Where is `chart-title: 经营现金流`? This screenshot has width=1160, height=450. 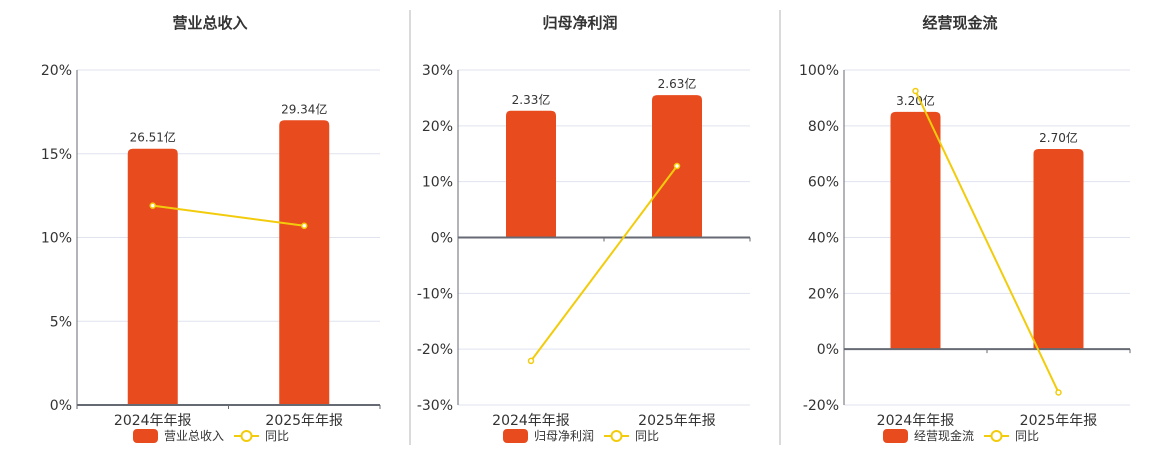 chart-title: 经营现金流 is located at coordinates (959, 23).